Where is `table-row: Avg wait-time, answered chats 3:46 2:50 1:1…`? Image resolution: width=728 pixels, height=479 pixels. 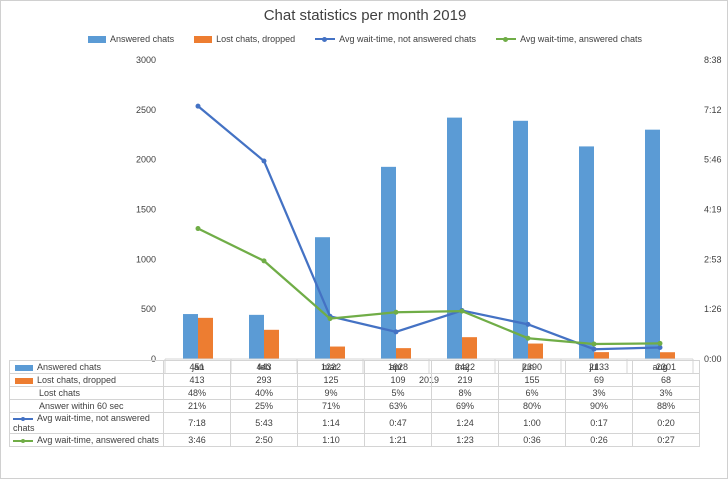
table-row: Avg wait-time, answered chats 3:46 2:50 1:1… is located at coordinates (354, 440).